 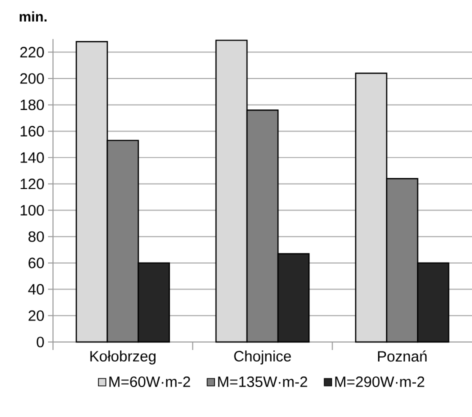 What do you see at coordinates (32, 78) in the screenshot?
I see `y-tick-label: 200` at bounding box center [32, 78].